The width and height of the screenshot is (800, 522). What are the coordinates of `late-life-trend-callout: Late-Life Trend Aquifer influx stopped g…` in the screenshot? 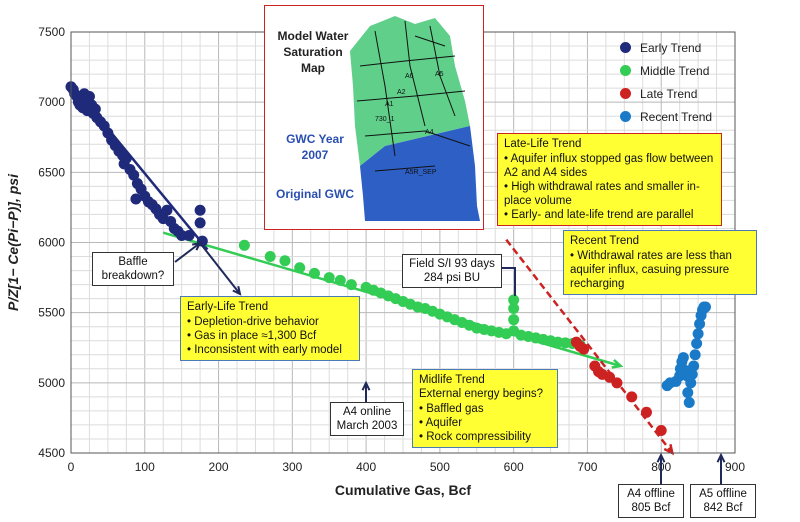 It's located at (609, 179).